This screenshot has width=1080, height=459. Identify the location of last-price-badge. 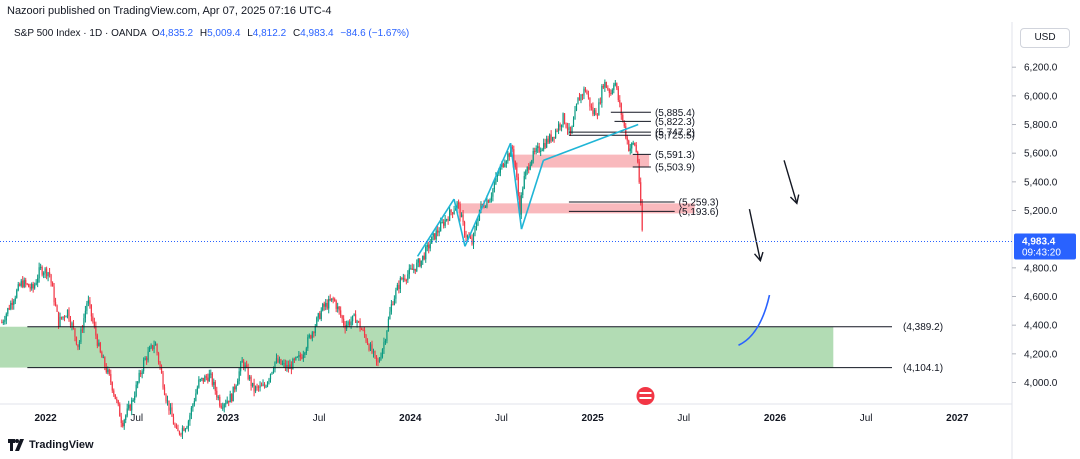
(1045, 246).